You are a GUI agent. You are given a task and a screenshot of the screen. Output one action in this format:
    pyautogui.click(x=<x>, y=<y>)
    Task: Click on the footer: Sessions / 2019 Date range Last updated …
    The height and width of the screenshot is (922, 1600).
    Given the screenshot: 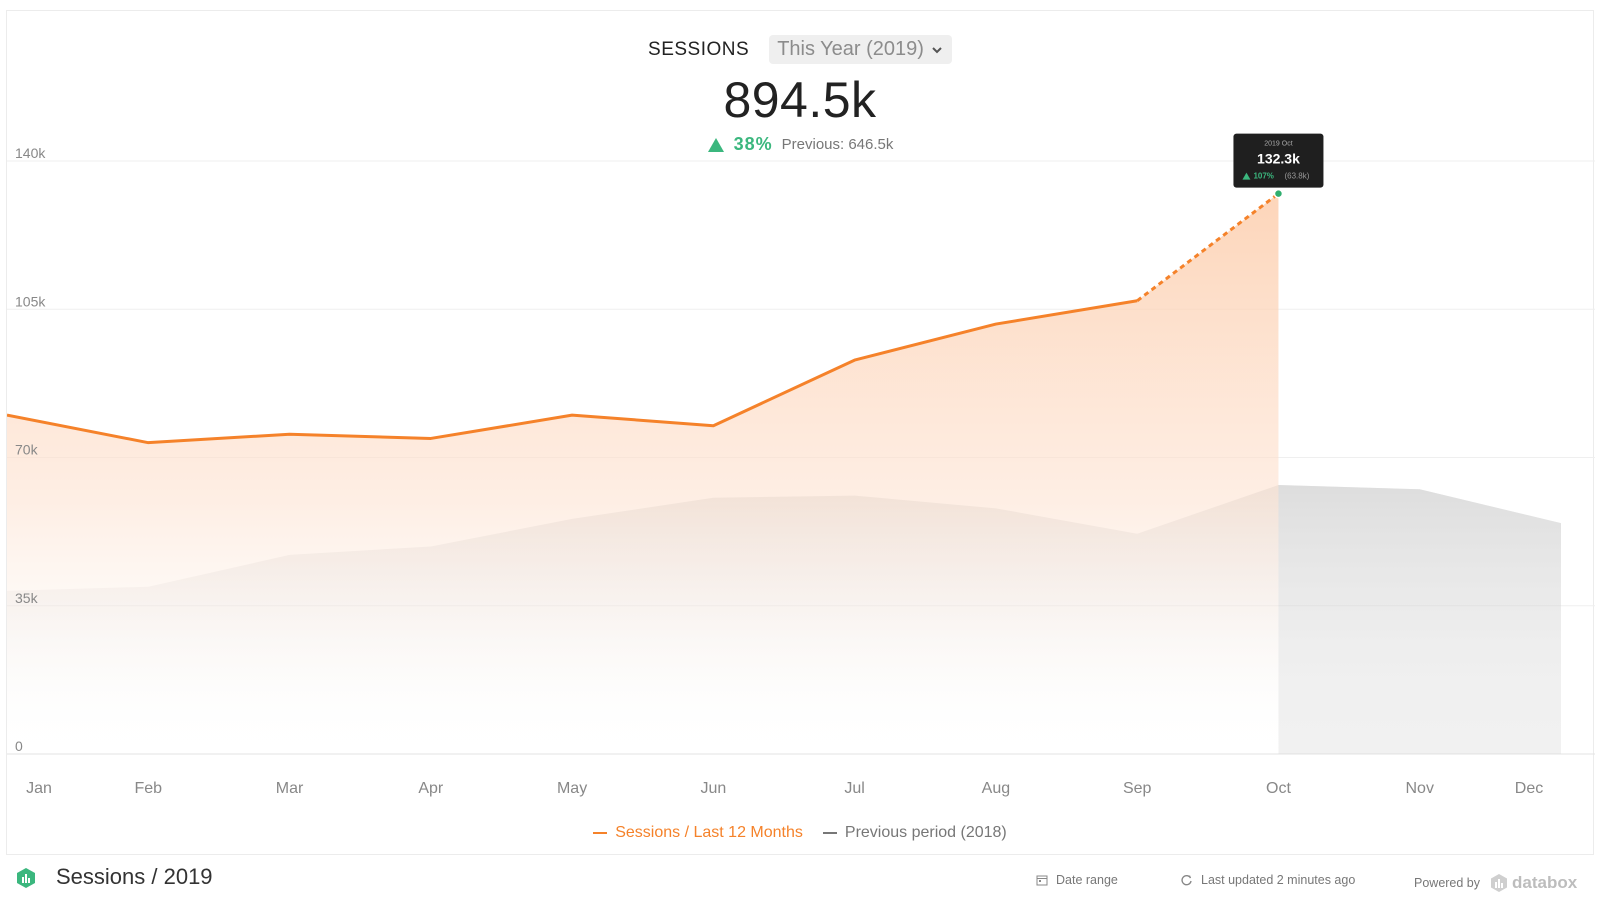 What is the action you would take?
    pyautogui.click(x=800, y=889)
    